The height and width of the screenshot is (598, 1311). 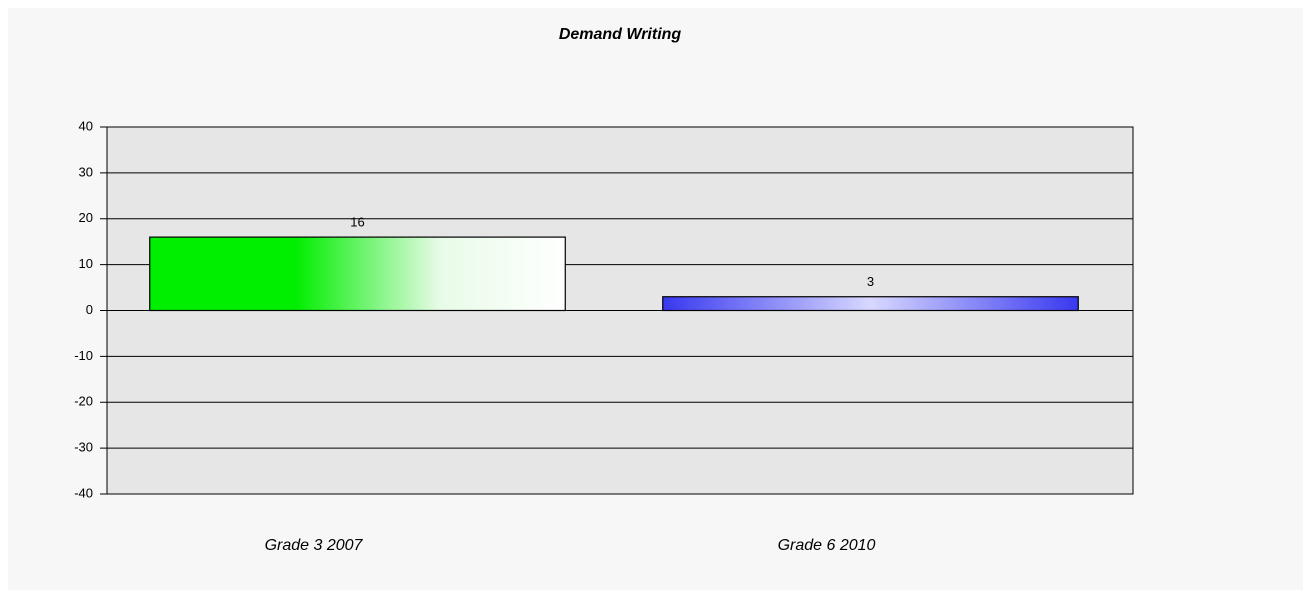 I want to click on y-tick-label: -20, so click(x=83, y=401).